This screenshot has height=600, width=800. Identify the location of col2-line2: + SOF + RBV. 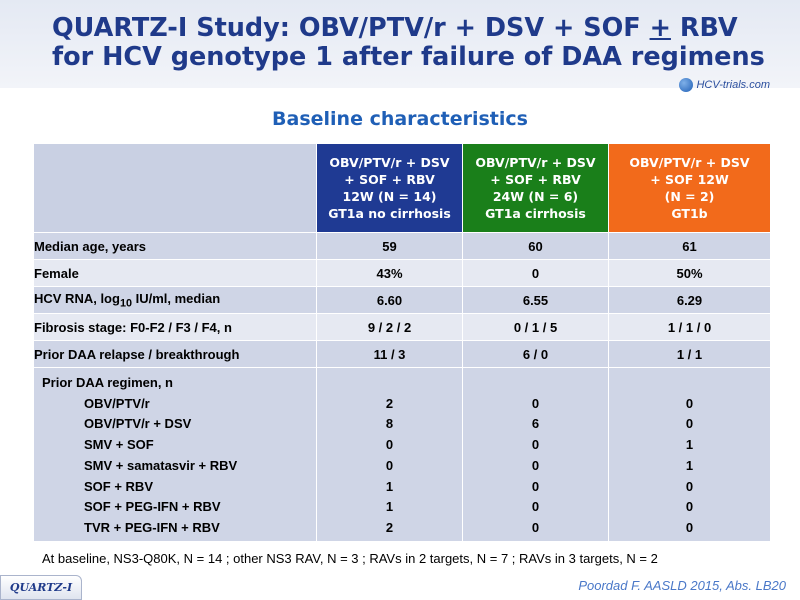
(535, 179).